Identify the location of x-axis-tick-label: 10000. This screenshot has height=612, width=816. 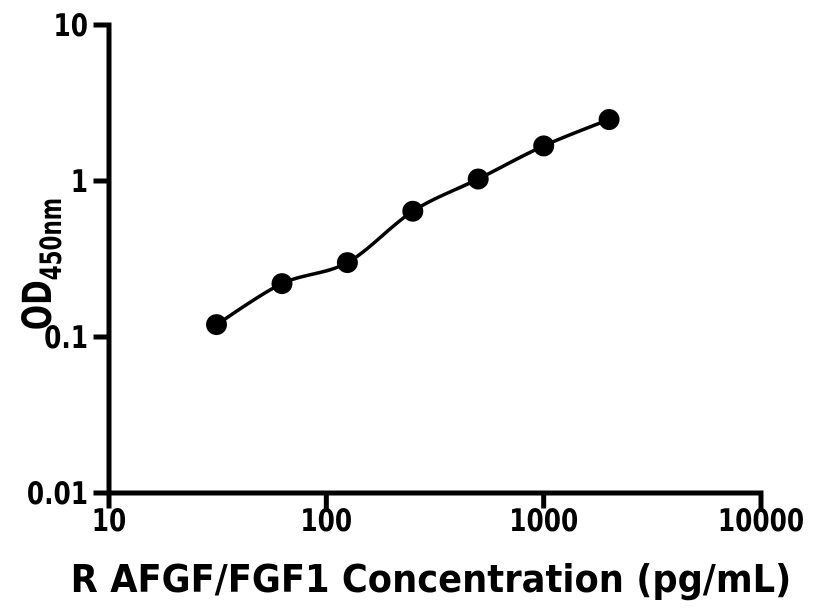
(761, 520).